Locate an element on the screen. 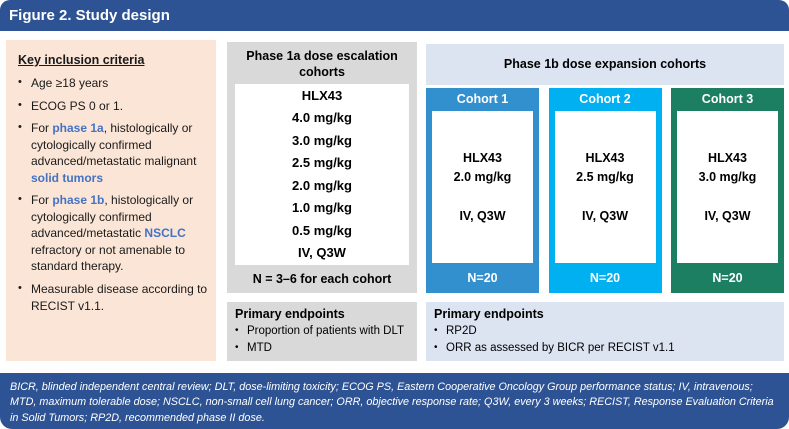 This screenshot has width=789, height=429. endpoint-text: RP2D is located at coordinates (461, 331).